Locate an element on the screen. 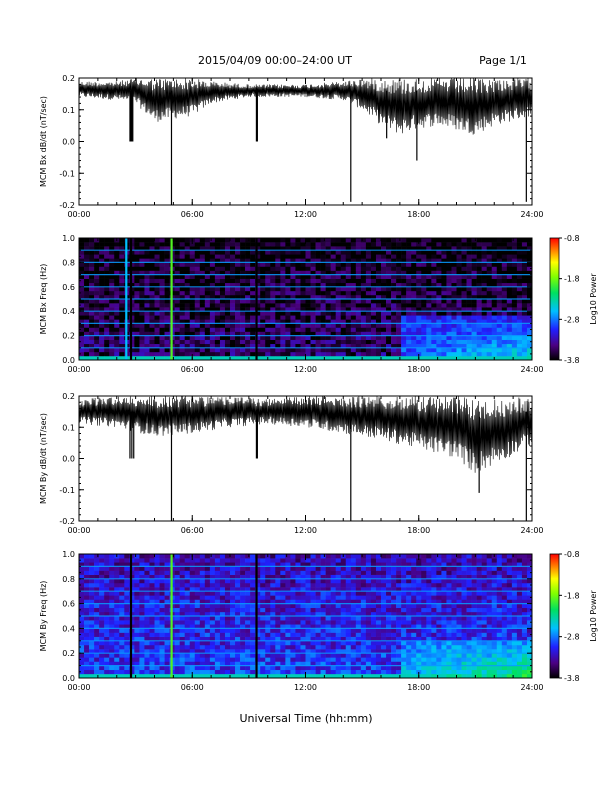 The height and width of the screenshot is (792, 612). y-tick-label: 0.6 is located at coordinates (68, 287).